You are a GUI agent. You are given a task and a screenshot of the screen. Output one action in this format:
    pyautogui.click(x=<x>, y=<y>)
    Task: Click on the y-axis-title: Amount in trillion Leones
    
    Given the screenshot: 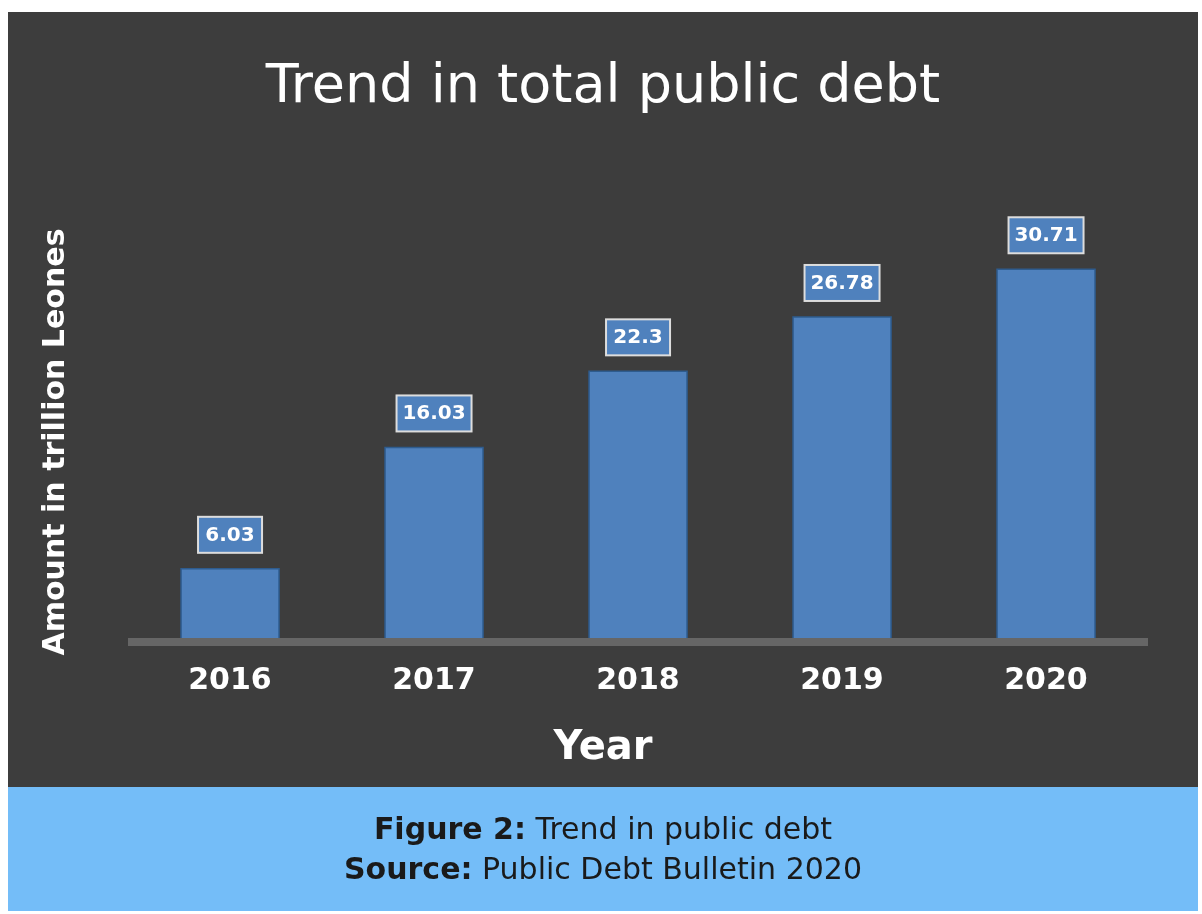 What is the action you would take?
    pyautogui.click(x=53, y=442)
    